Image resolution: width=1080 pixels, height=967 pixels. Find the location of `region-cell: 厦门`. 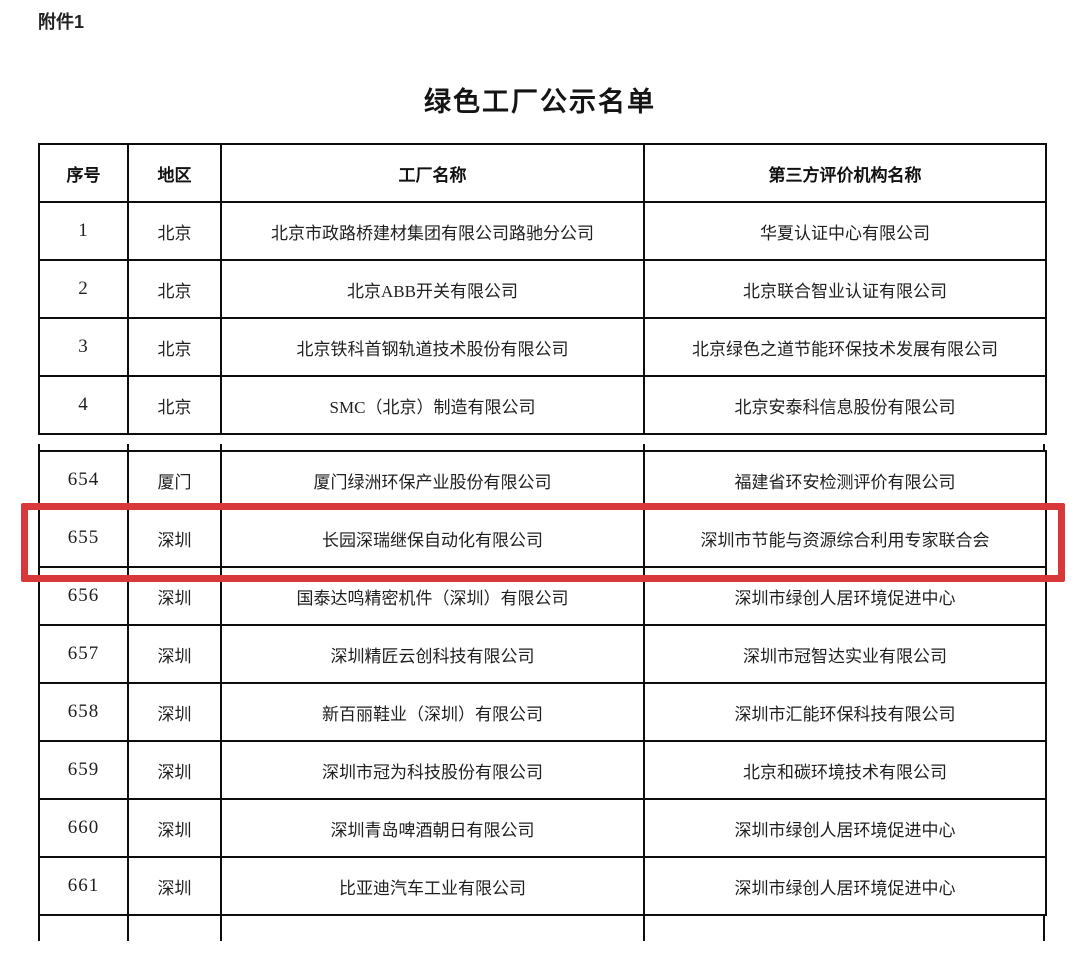

region-cell: 厦门 is located at coordinates (174, 480).